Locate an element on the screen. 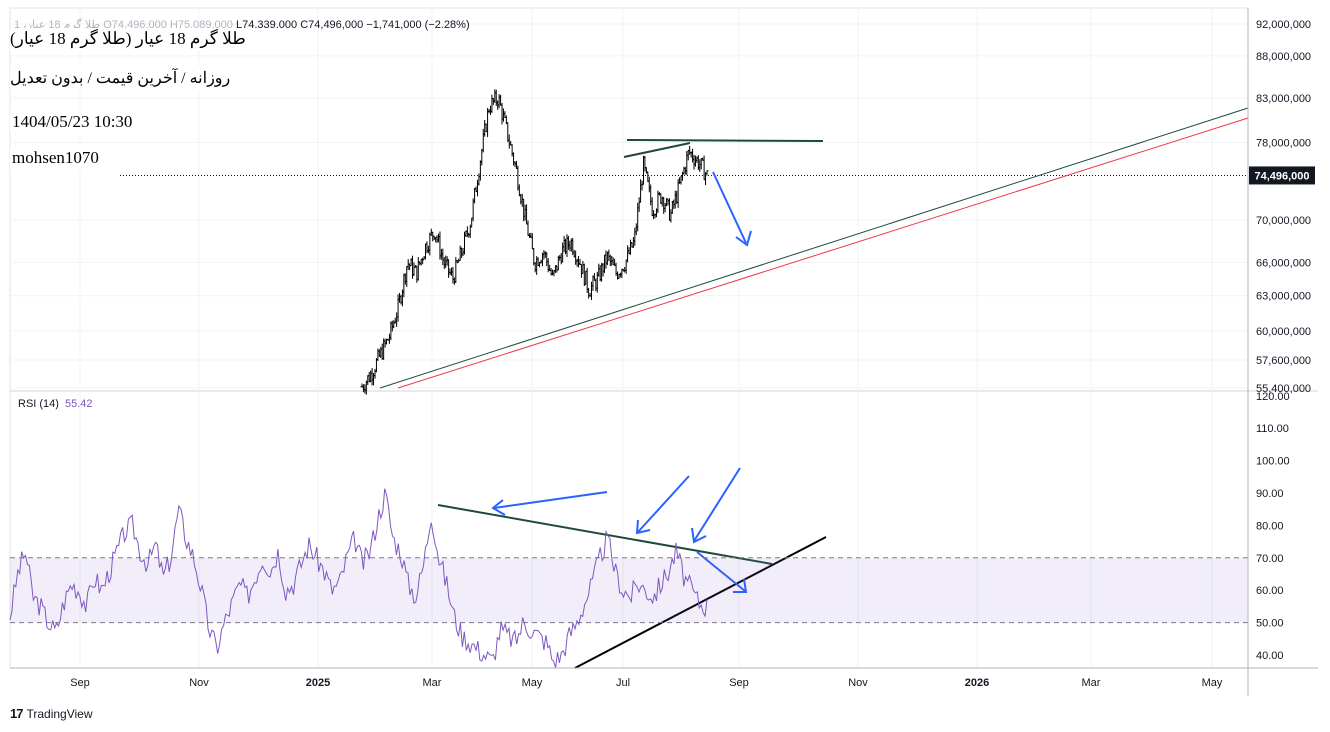 The height and width of the screenshot is (732, 1330). price-axis-label: 88,000,000 is located at coordinates (1283, 57).